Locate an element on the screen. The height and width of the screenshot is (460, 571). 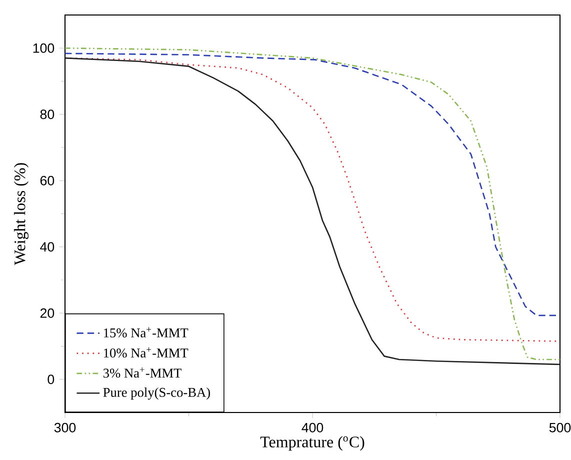
legend-label: 15% Na$^{+}$-MMT is located at coordinates (146, 332).